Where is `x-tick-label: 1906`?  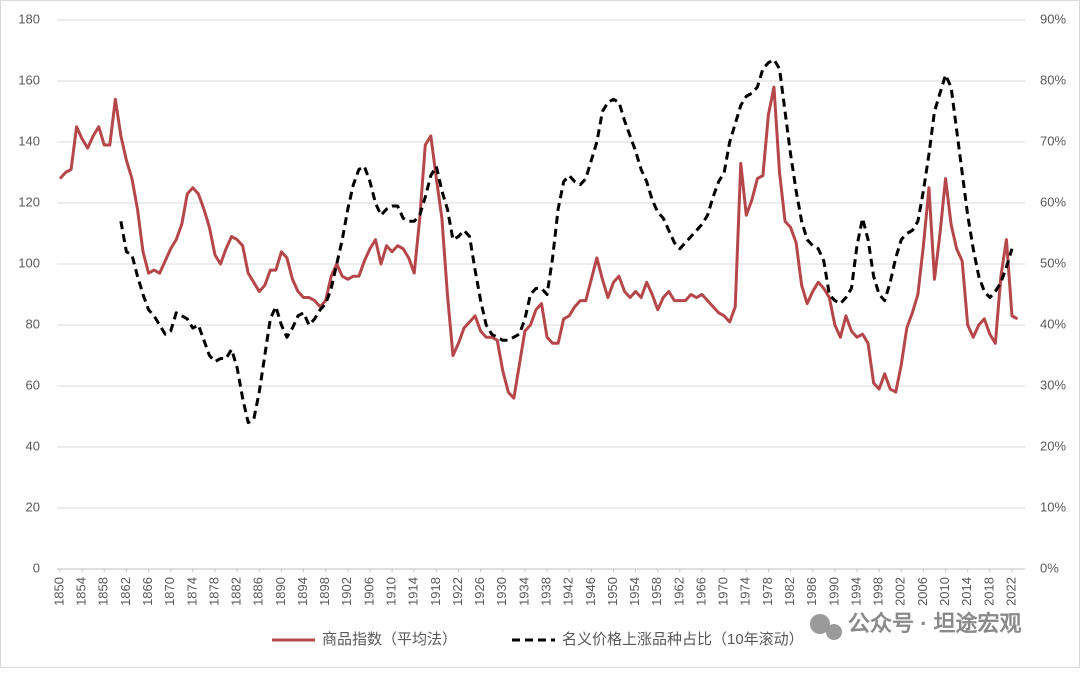 x-tick-label: 1906 is located at coordinates (368, 591).